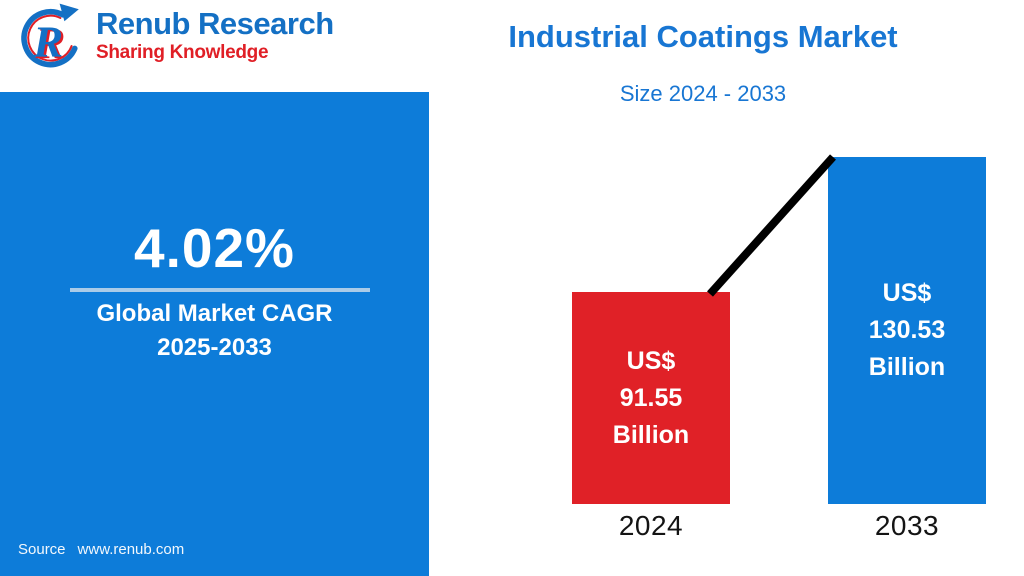  I want to click on bar-2033-category: 2033, so click(907, 525).